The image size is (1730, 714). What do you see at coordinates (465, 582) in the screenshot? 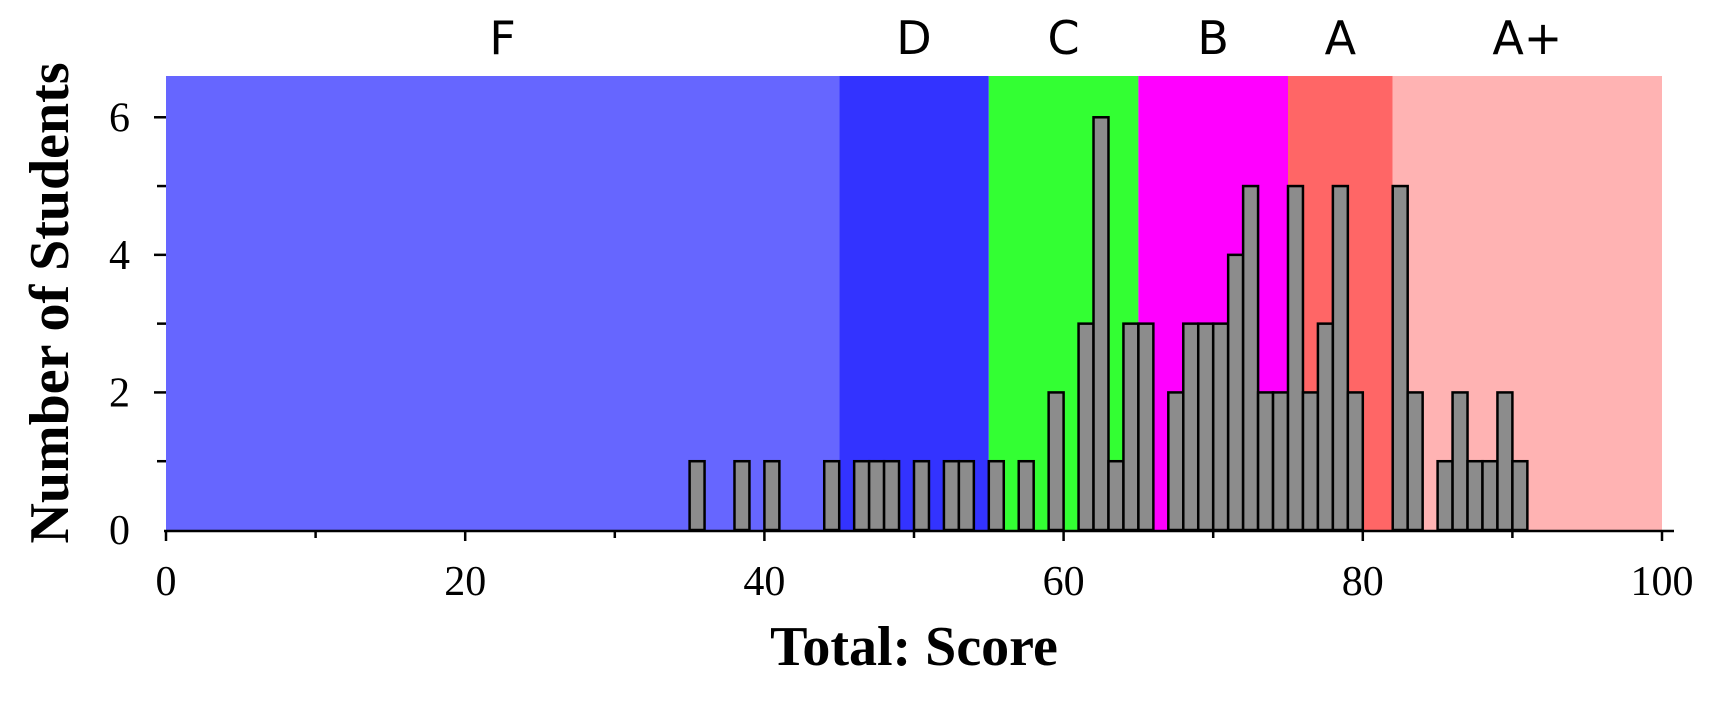
I see `x-tick-label: 20` at bounding box center [465, 582].